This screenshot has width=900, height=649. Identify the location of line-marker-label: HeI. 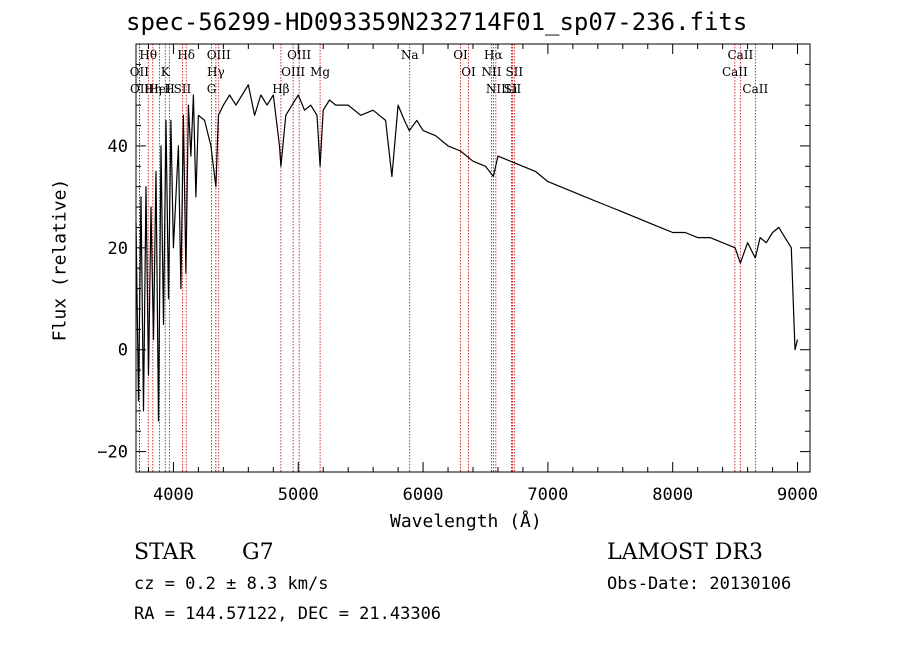
(159, 89).